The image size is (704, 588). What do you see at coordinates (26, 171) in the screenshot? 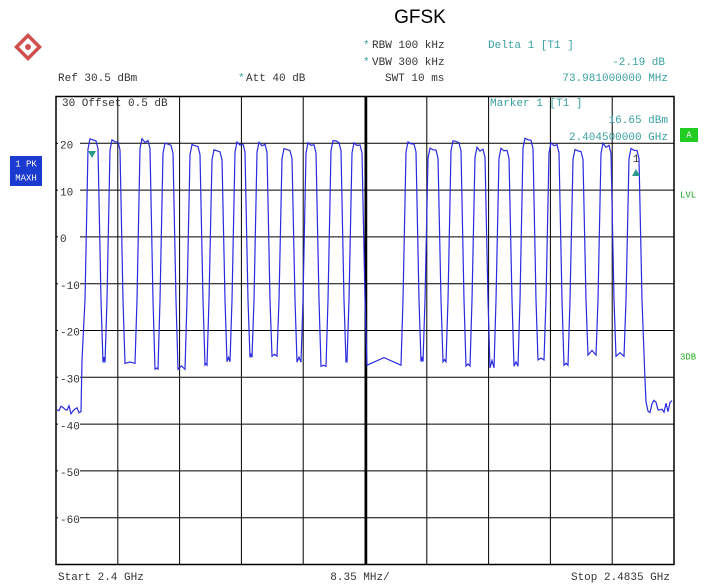
I see `trace-box` at bounding box center [26, 171].